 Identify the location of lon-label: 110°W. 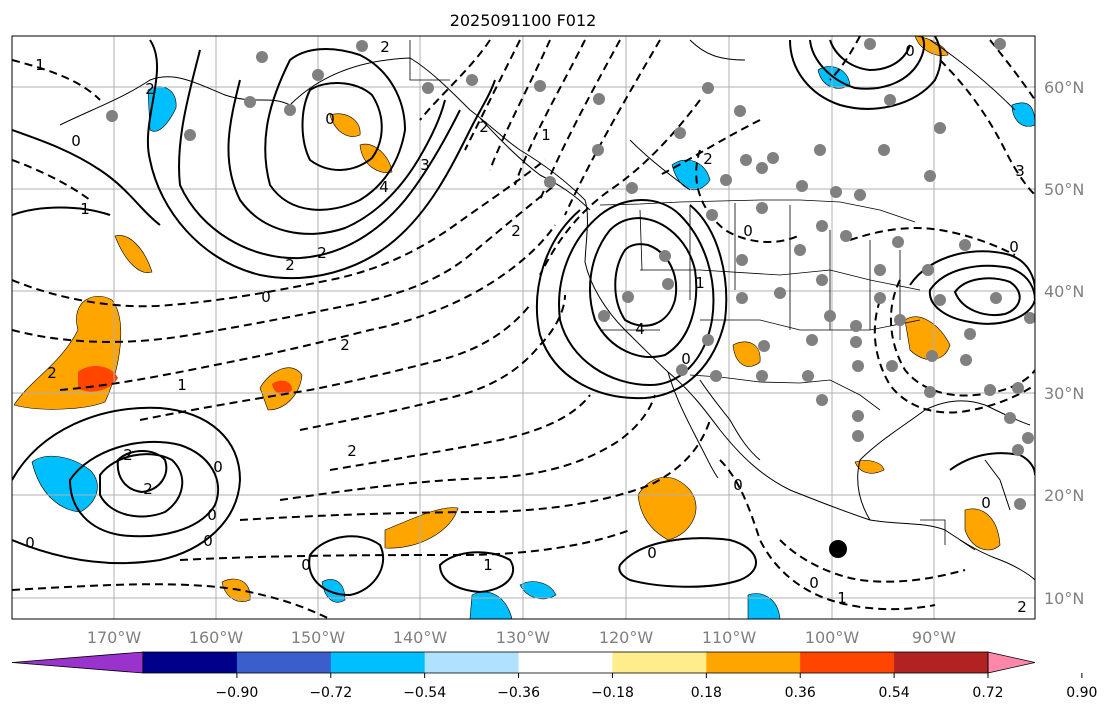
(729, 637).